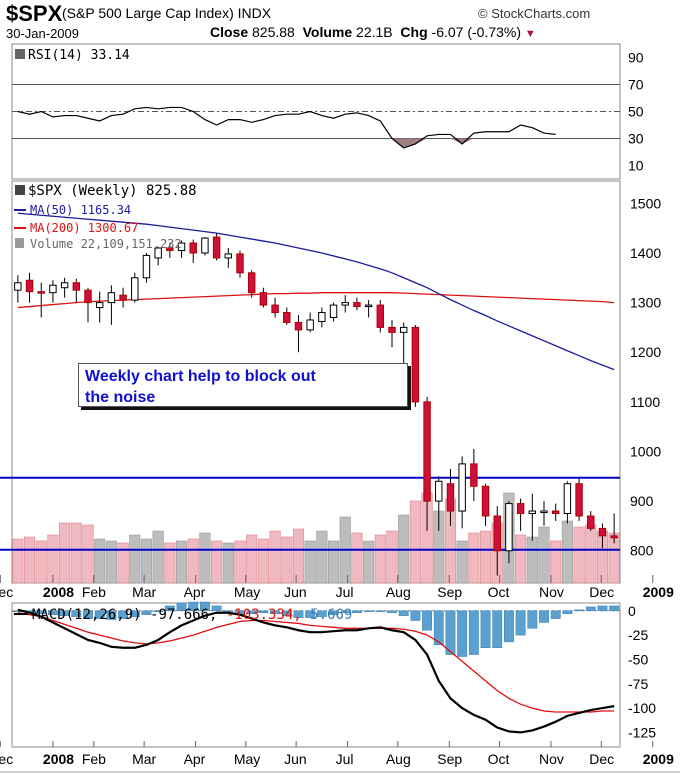 The width and height of the screenshot is (680, 777). Describe the element at coordinates (601, 592) in the screenshot. I see `x-tick-label: Dec` at that location.